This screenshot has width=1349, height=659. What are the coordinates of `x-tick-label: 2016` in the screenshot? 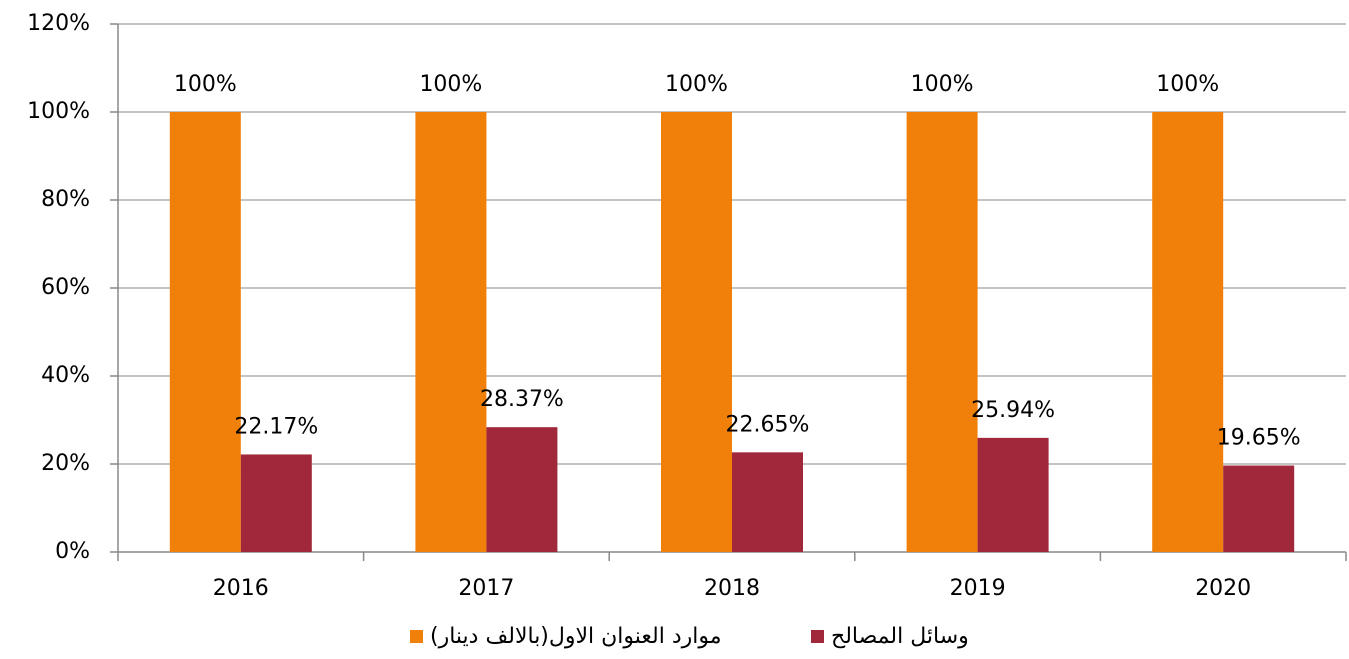 It's located at (241, 588).